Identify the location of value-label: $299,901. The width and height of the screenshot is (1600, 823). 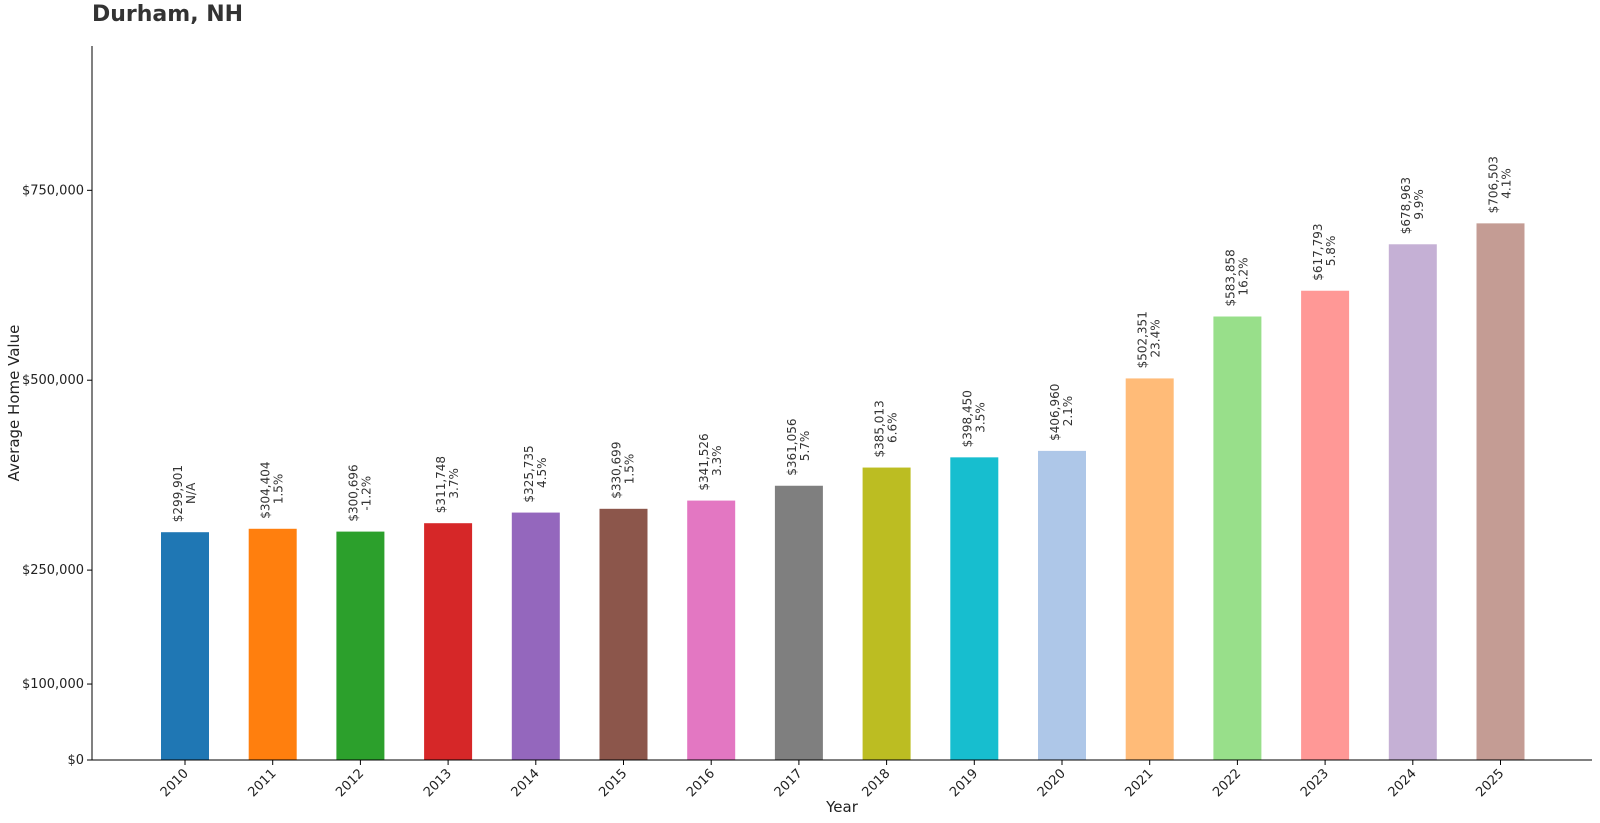
(178, 493).